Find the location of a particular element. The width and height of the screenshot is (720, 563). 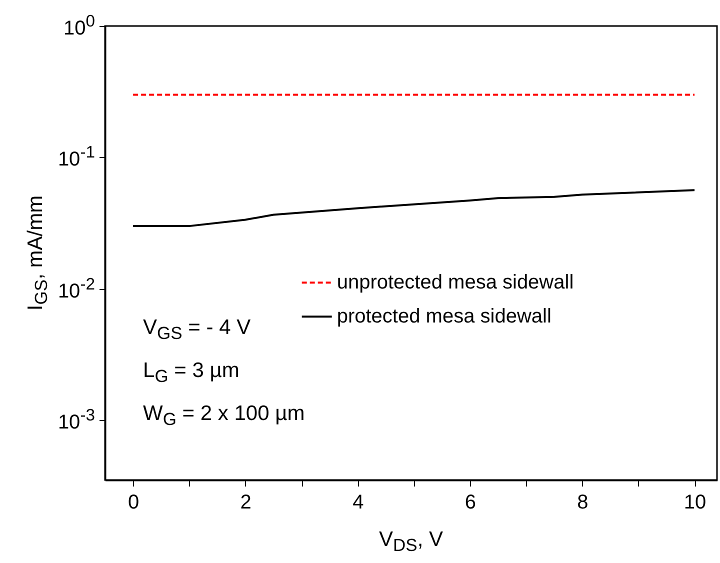

y-tick-label: 10$^{0}$ is located at coordinates (79, 26).